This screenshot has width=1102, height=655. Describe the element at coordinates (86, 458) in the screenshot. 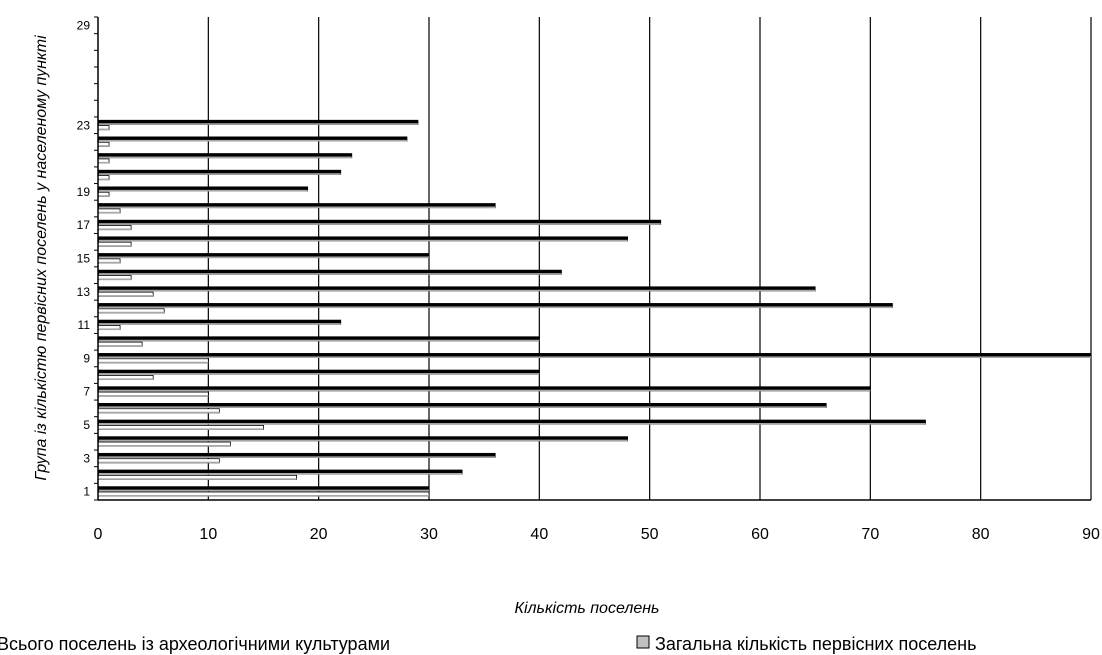

I see `y-tick-label: 3` at that location.